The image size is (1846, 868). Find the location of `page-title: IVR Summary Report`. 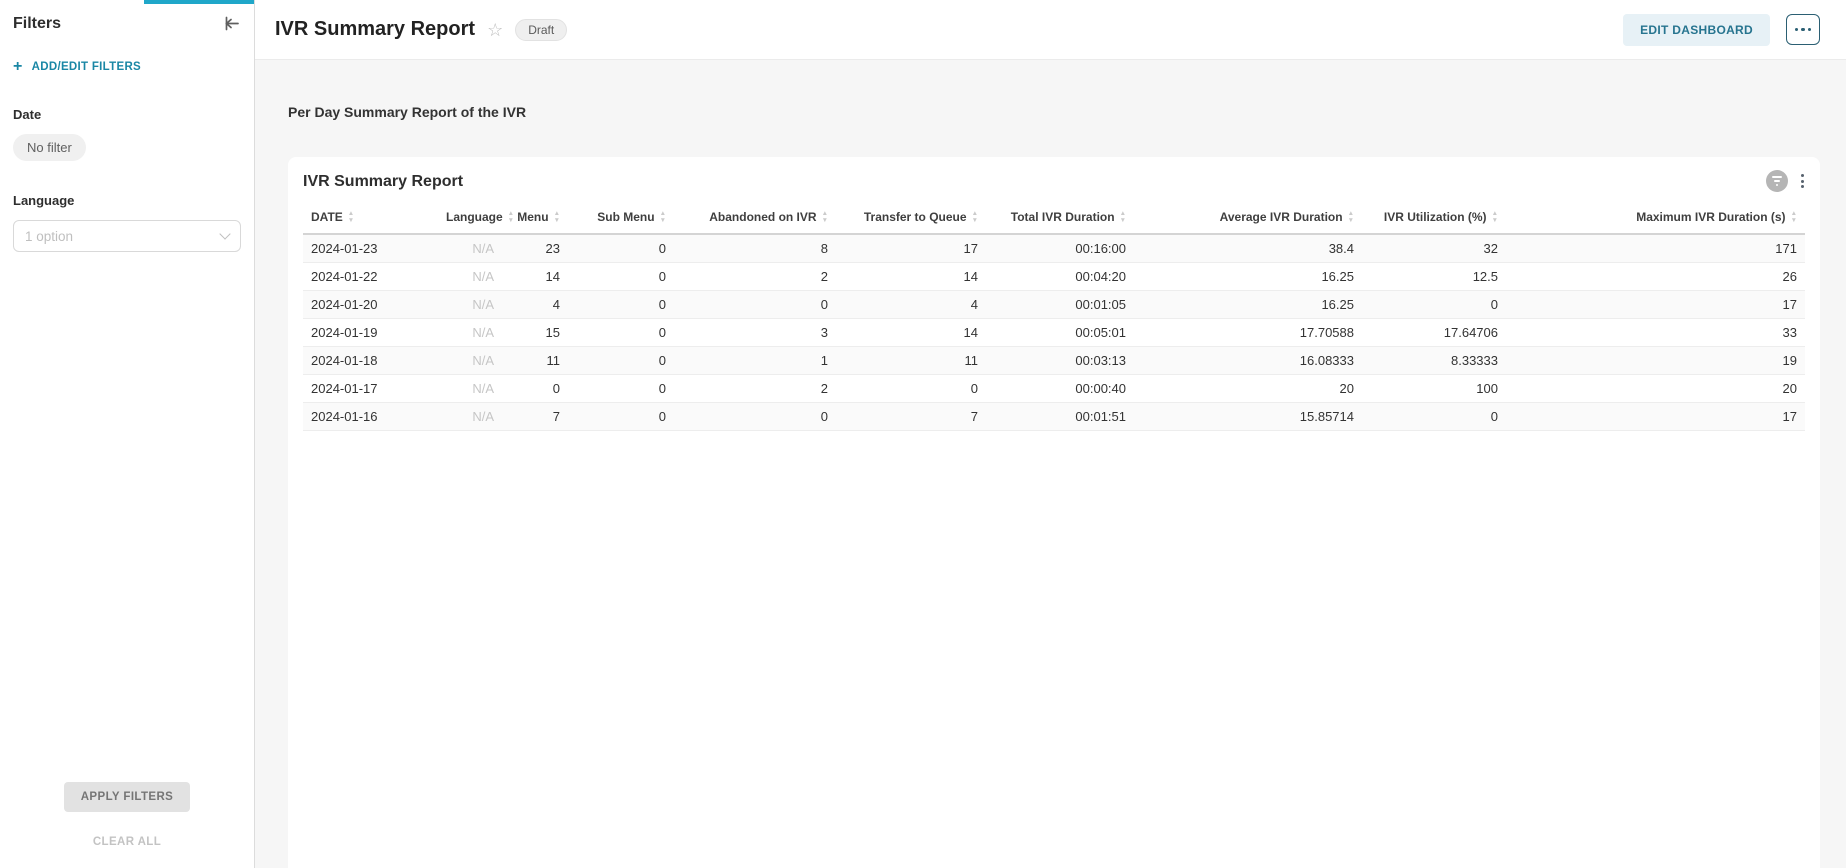

page-title: IVR Summary Report is located at coordinates (375, 29).